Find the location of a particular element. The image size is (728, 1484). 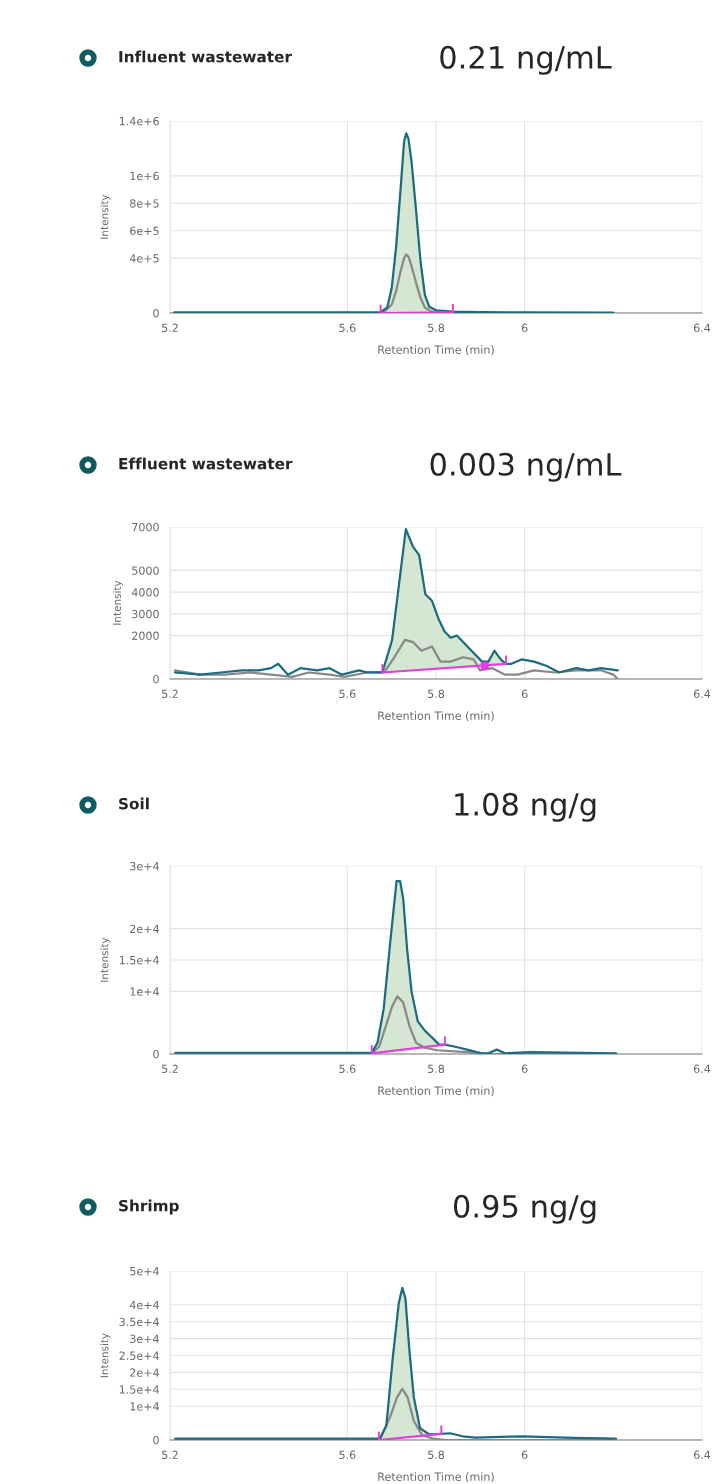

chart-subtitle: 0.003 ng/mL is located at coordinates (526, 467).